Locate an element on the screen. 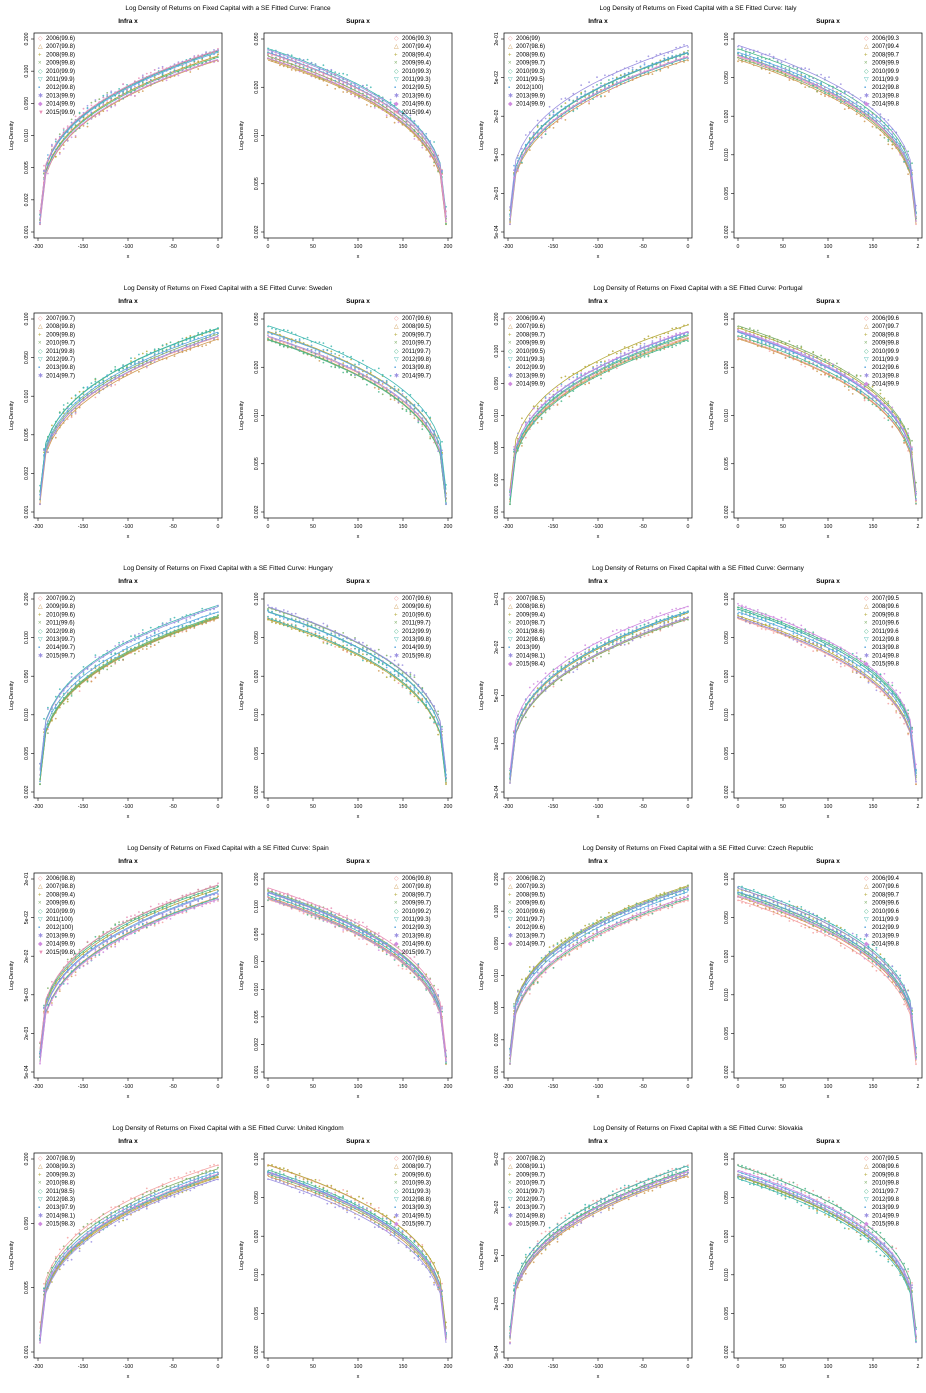  legend-label: 2010(99.3) is located at coordinates (416, 72).